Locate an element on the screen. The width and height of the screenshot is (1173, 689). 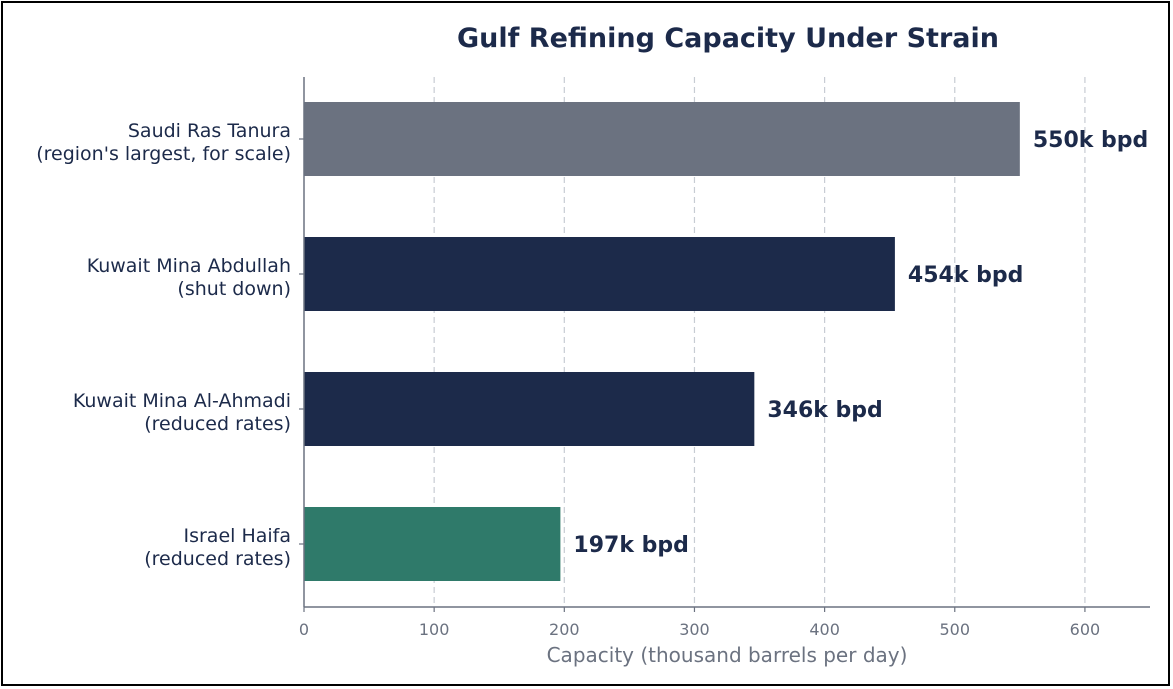
bar-value-label: 346k bpd is located at coordinates (824, 410).